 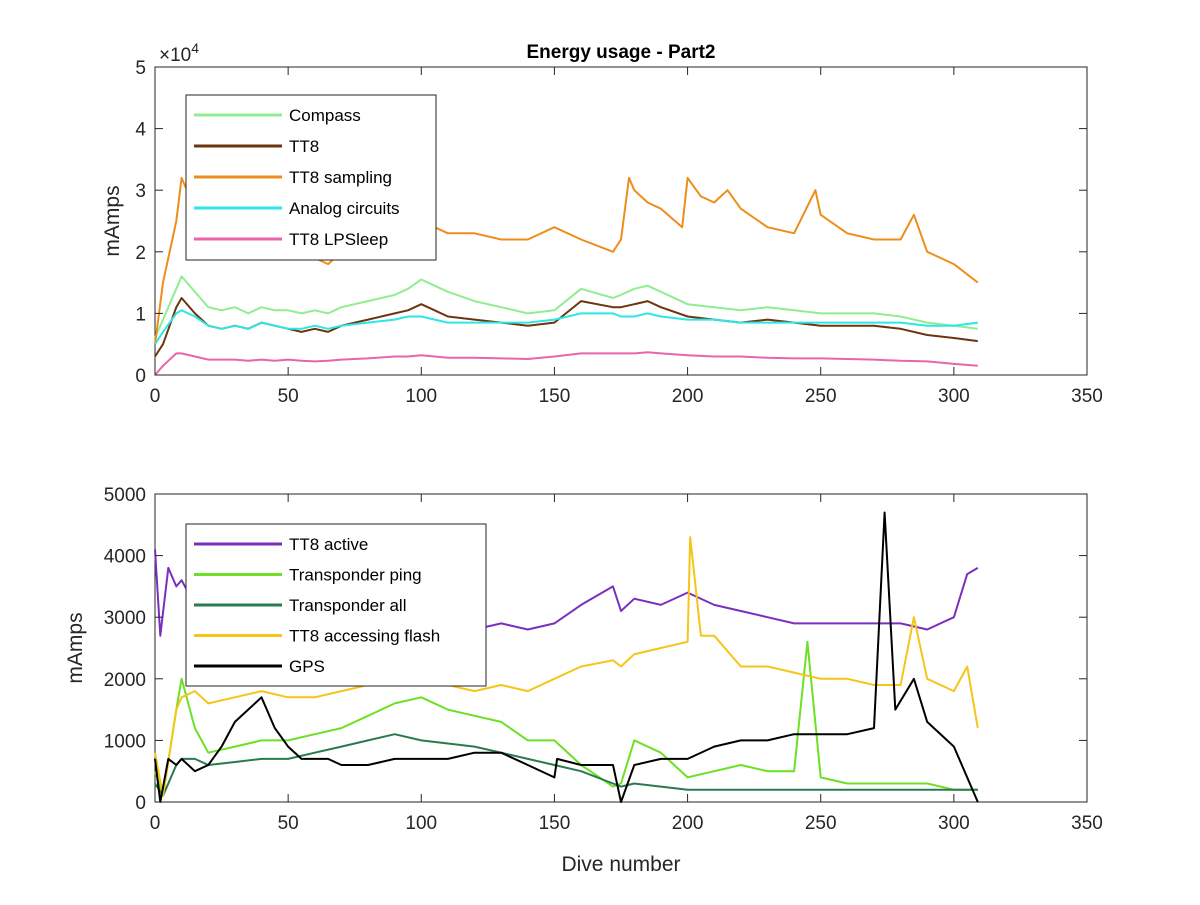 I want to click on top-legend-label-4: TT8 LPSleep, so click(x=338, y=239).